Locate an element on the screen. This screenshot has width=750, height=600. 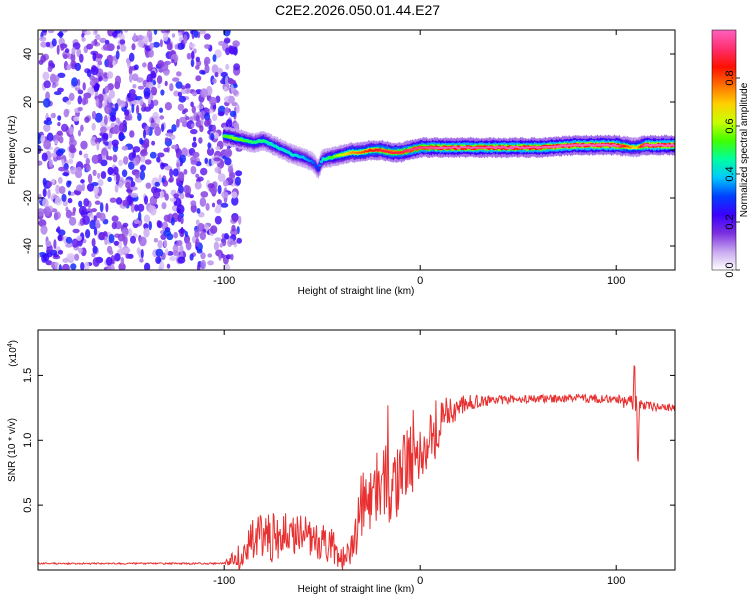
snr-x-label: Height of straight line (km) is located at coordinates (356, 589).